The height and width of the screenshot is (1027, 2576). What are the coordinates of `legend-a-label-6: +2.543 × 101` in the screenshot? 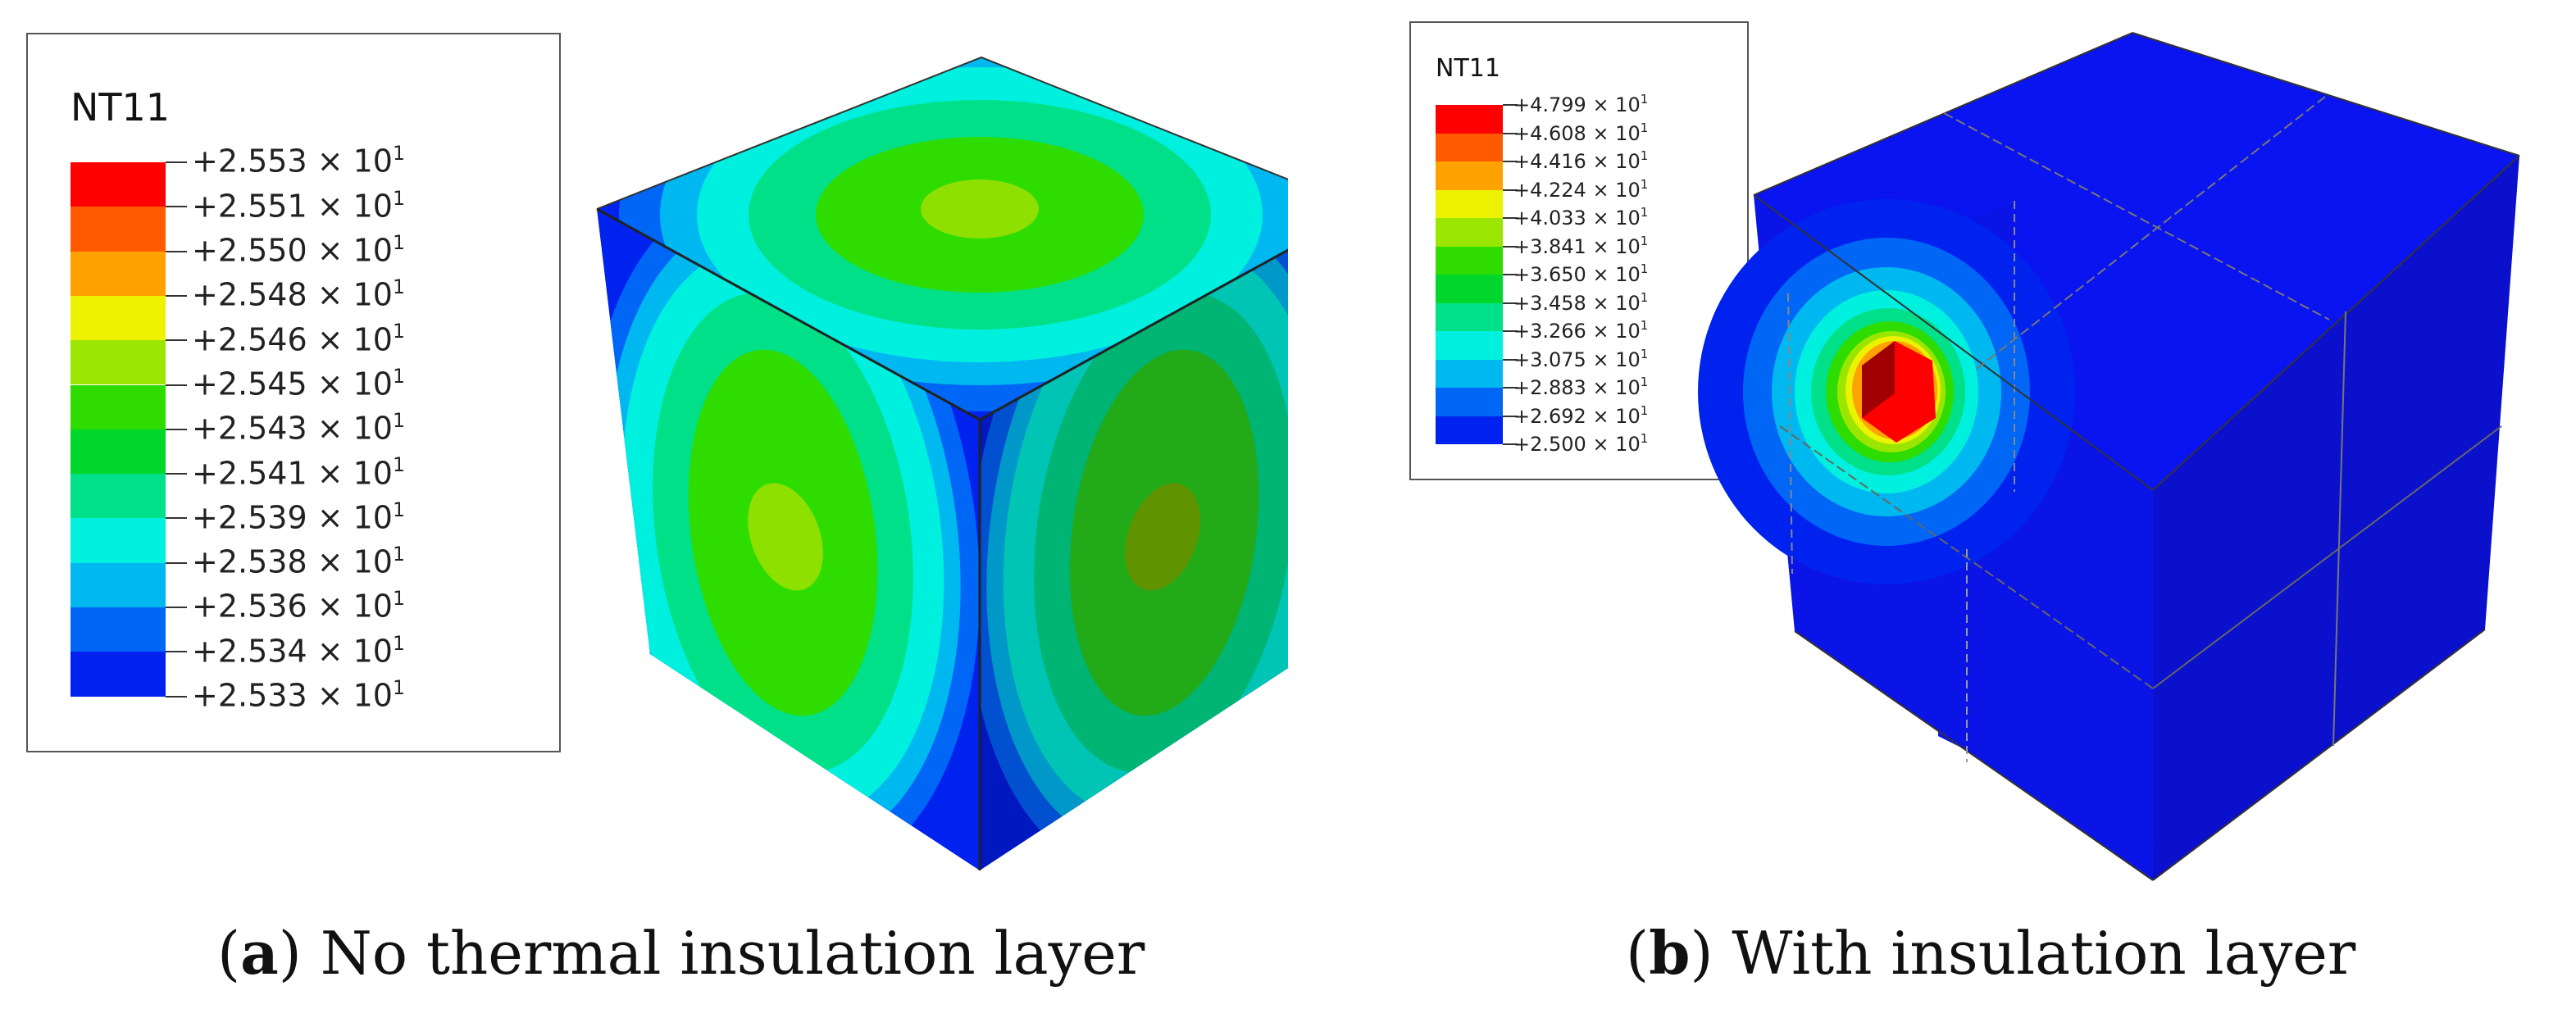 It's located at (299, 428).